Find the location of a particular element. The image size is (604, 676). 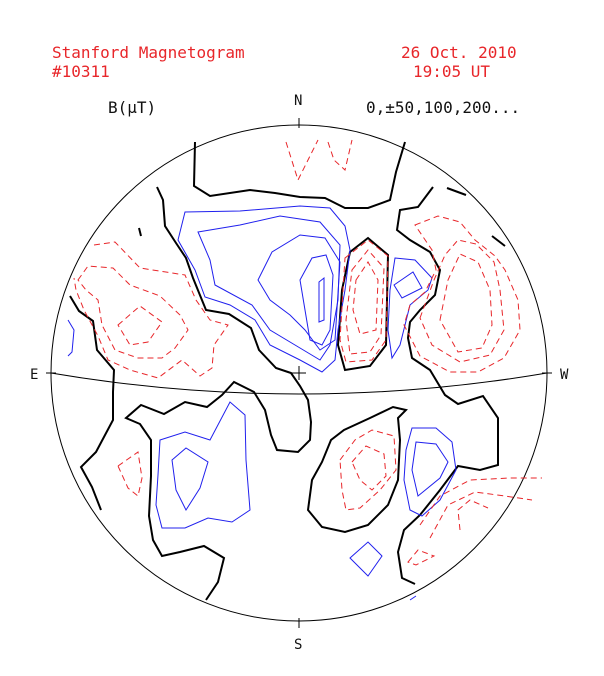

negative-contour-west is located at coordinates (410, 308).